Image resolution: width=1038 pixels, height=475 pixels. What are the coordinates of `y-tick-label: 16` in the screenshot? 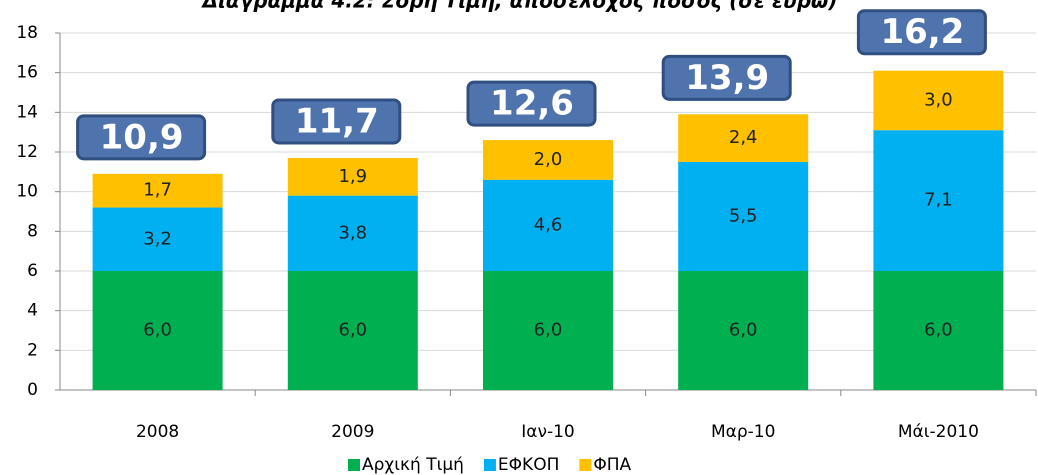 It's located at (27, 73).